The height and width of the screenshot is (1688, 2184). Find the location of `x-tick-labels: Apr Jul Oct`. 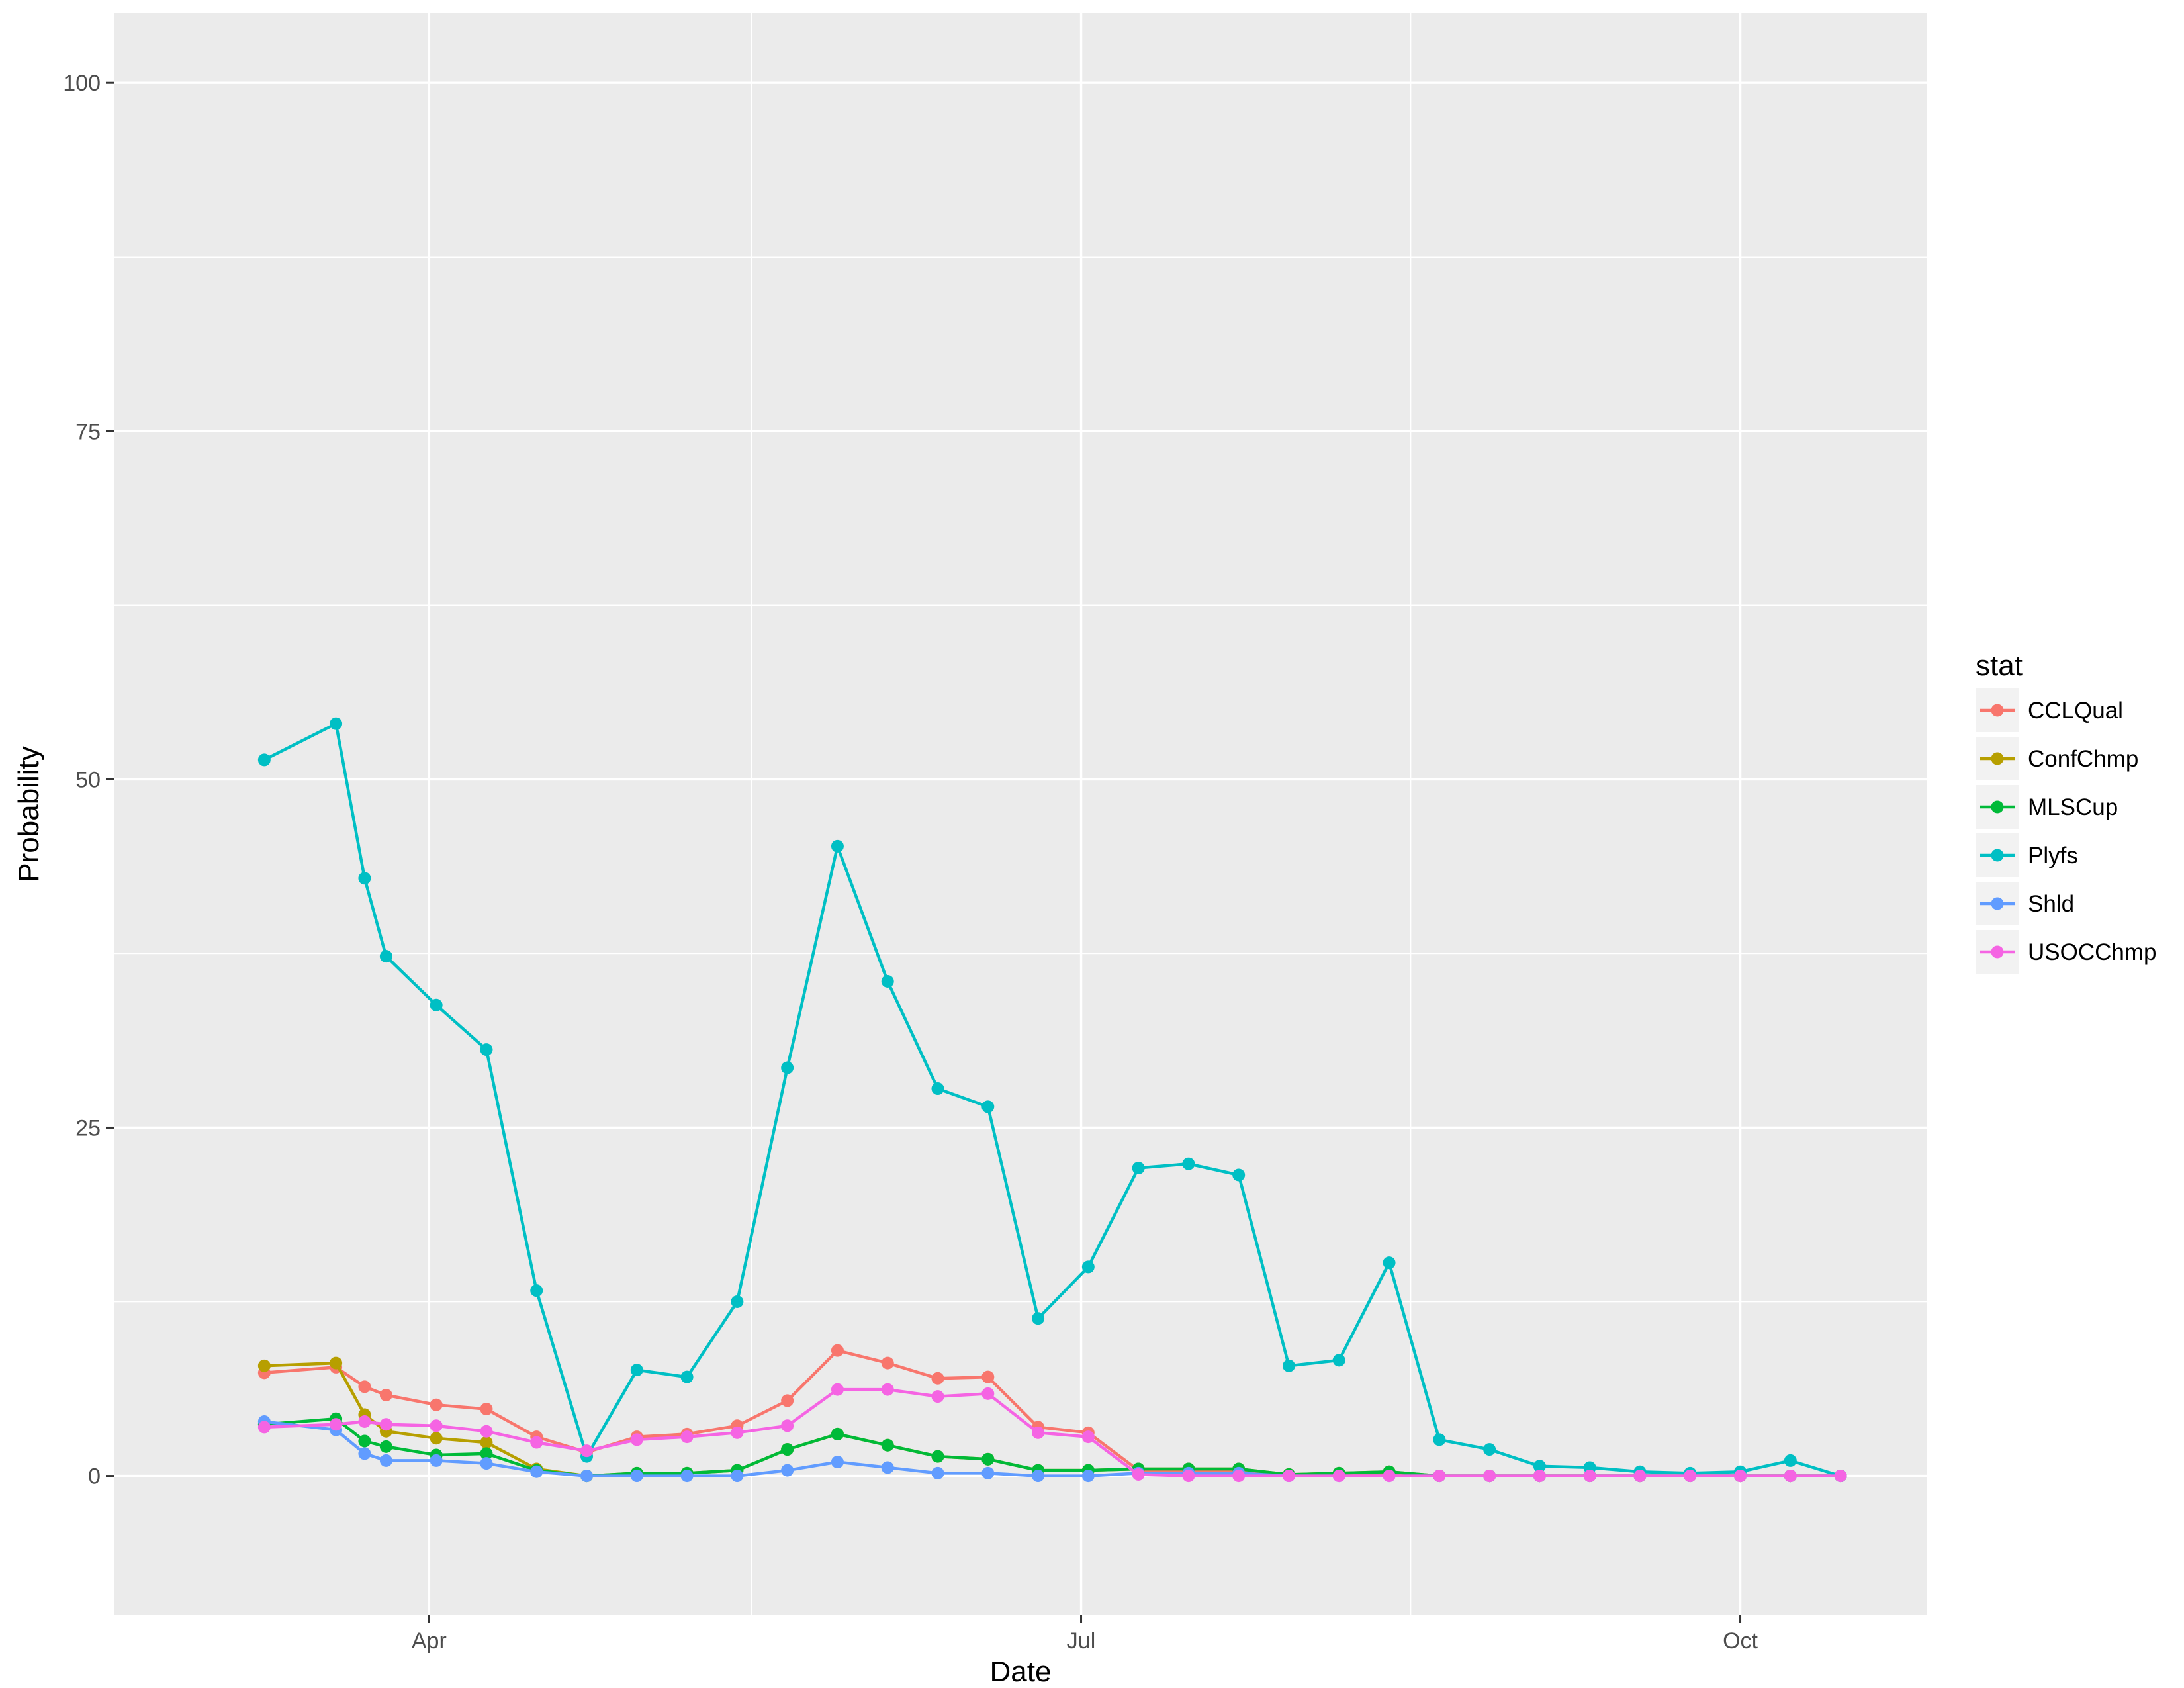

x-tick-labels: Apr Jul Oct is located at coordinates (1085, 1641).